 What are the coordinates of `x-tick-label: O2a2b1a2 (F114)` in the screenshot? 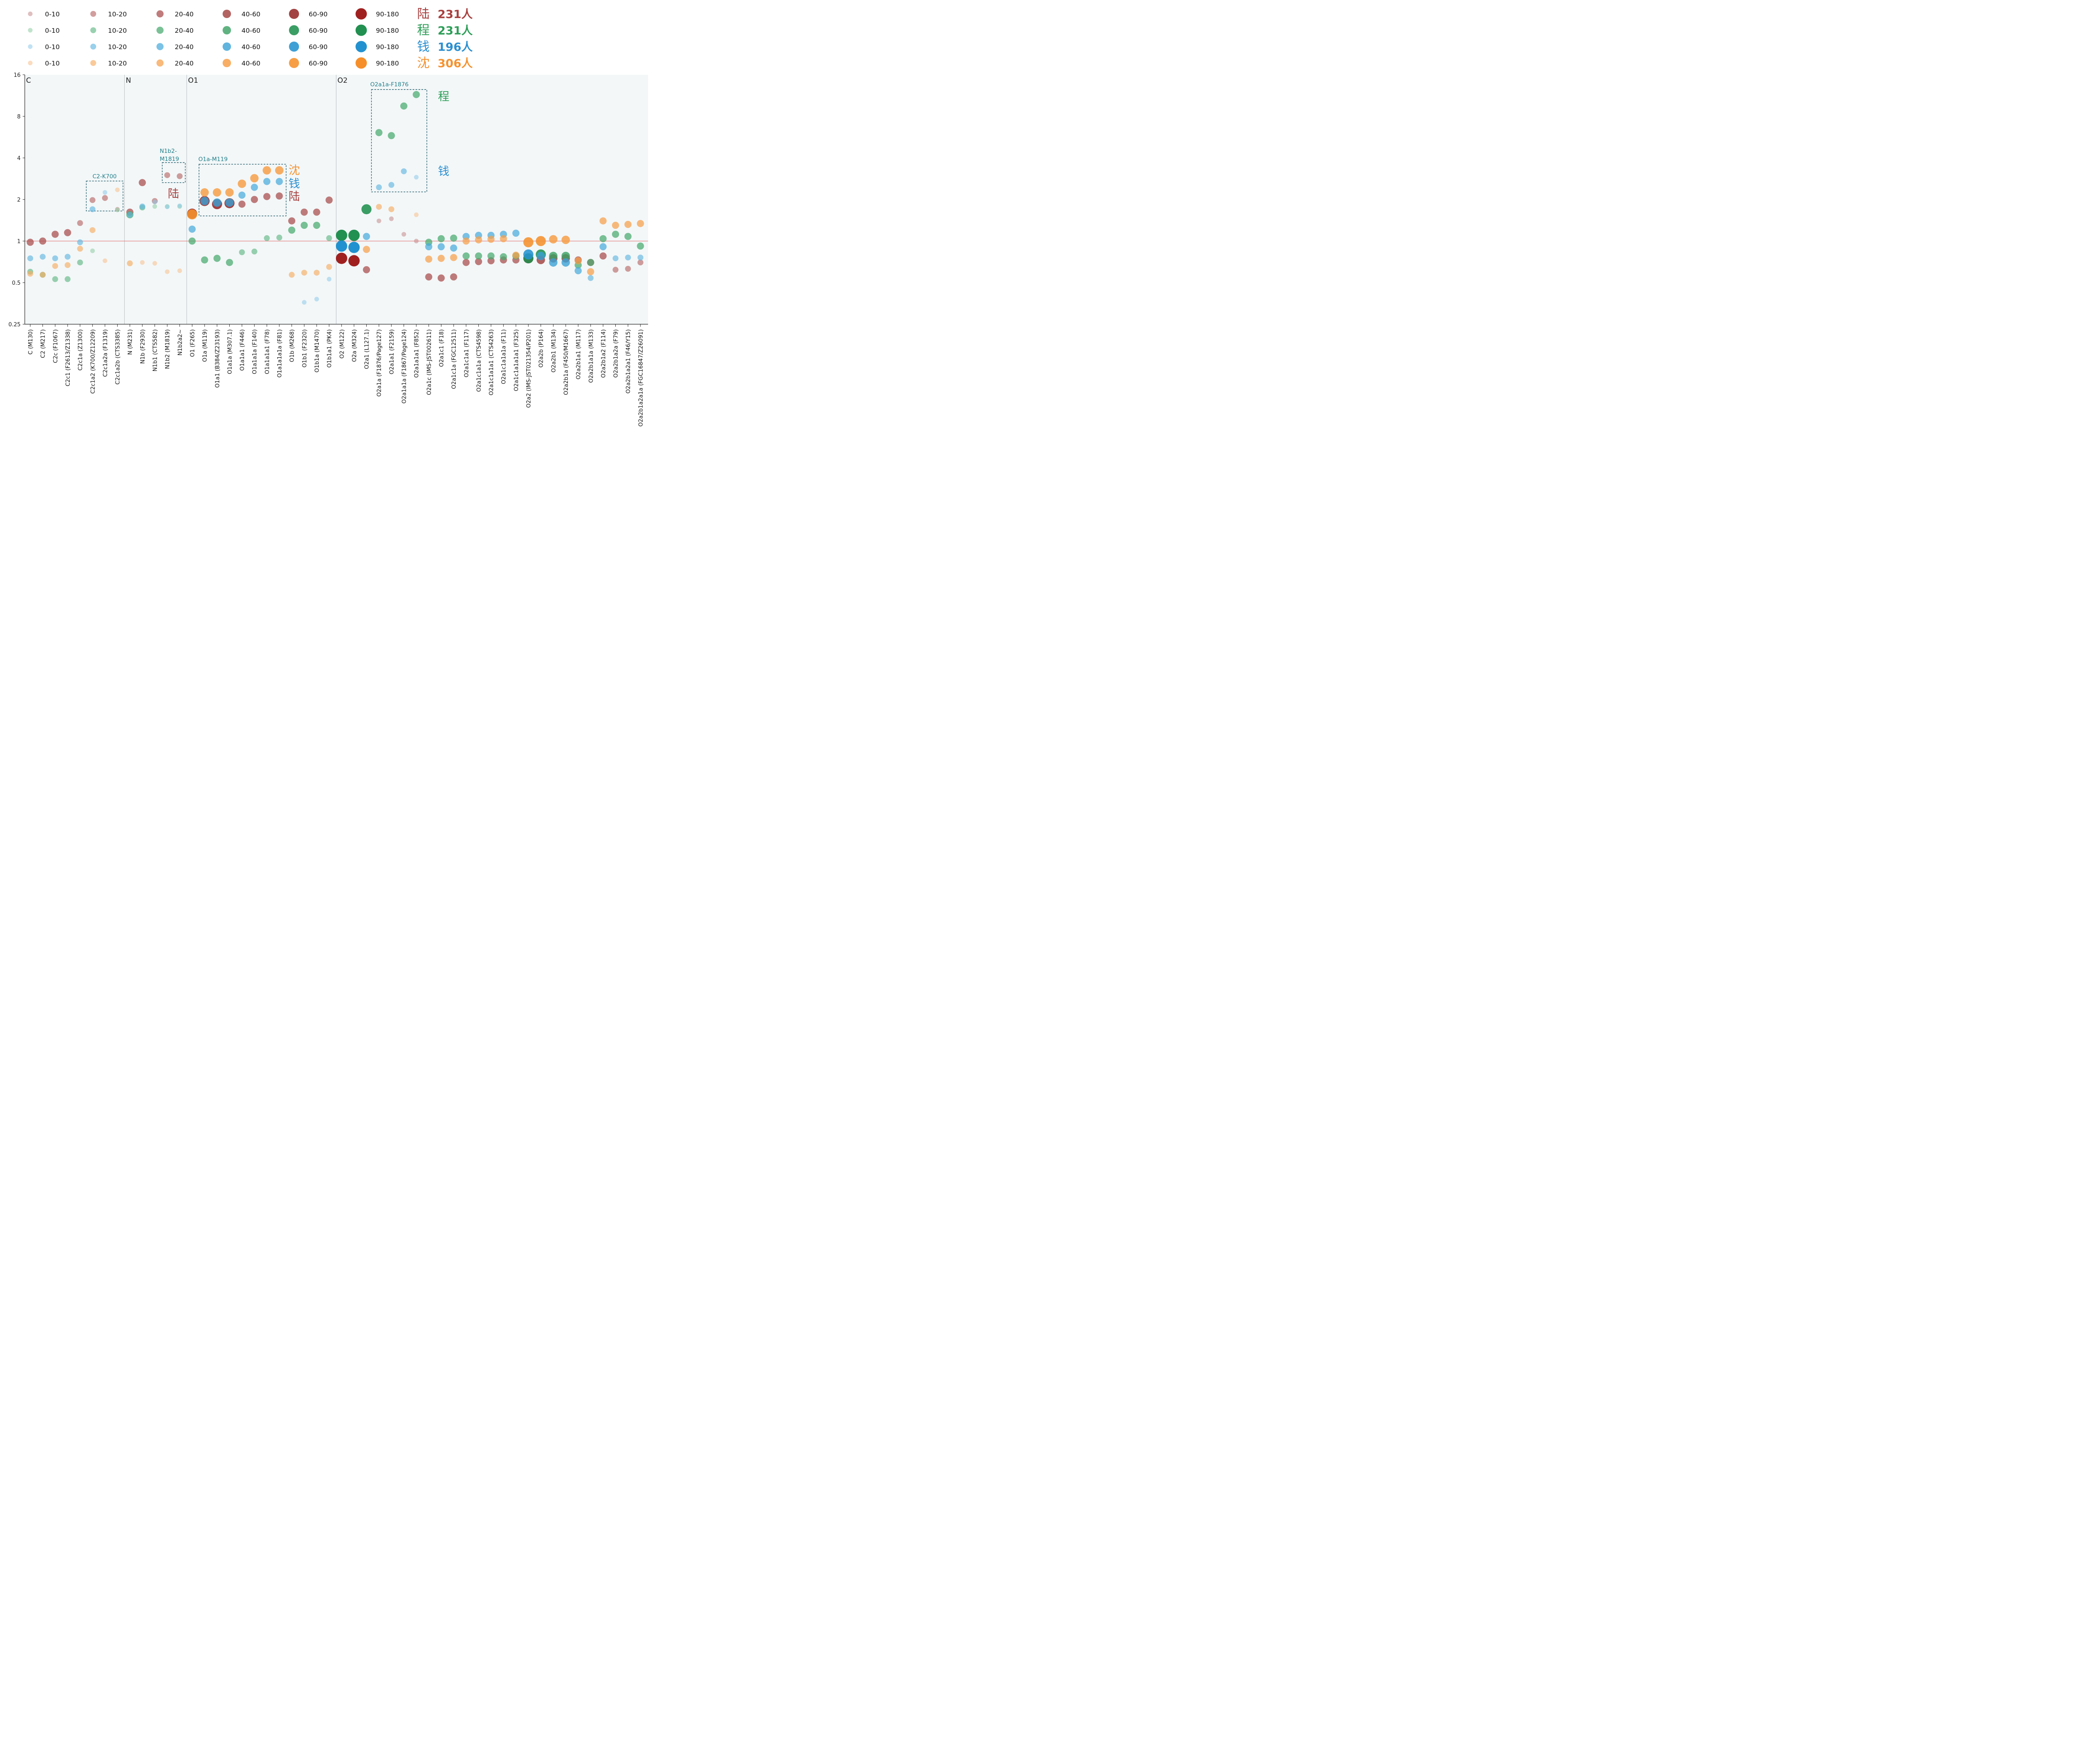 It's located at (604, 353).